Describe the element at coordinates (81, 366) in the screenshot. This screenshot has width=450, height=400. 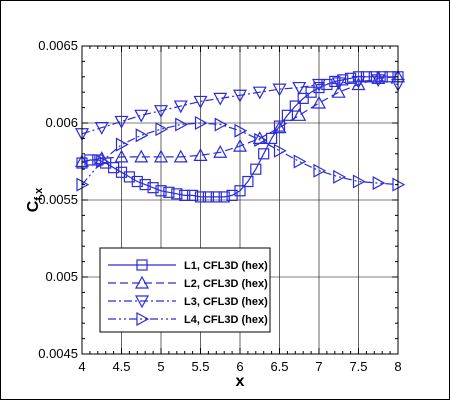
I see `x-tick-label: 4` at that location.